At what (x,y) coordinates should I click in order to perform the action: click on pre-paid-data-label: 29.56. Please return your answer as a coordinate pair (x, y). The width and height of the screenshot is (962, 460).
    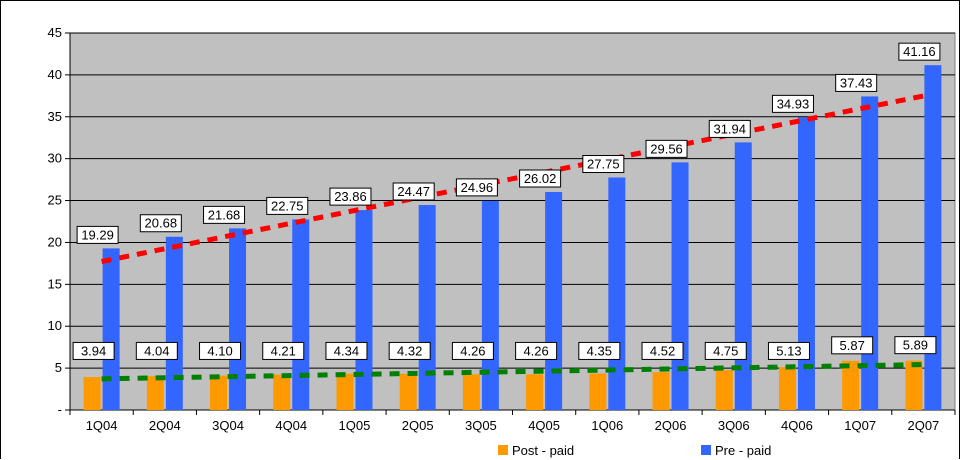
    Looking at the image, I should click on (666, 148).